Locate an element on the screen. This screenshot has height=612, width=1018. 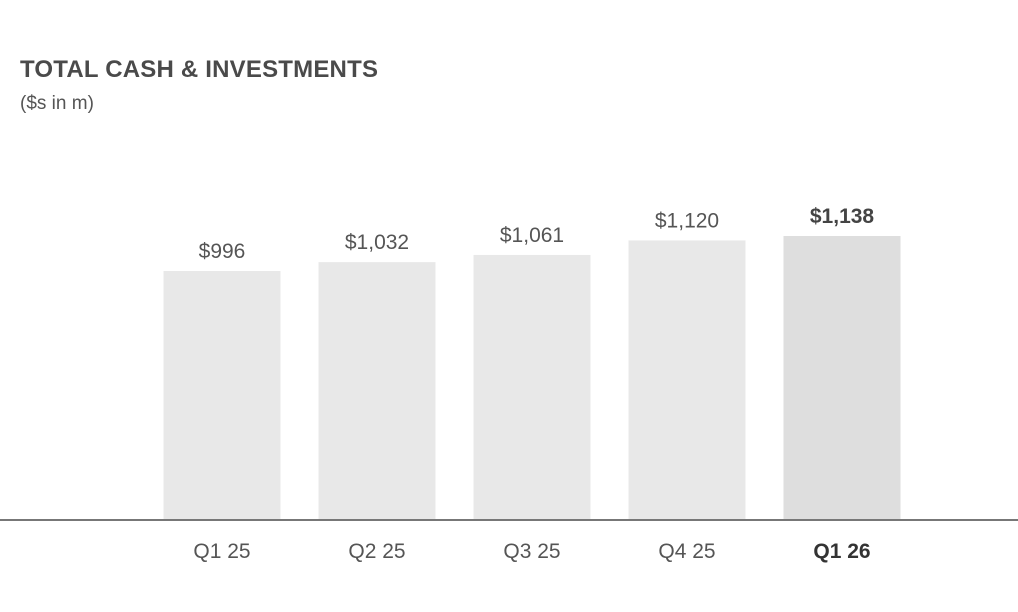
category-label: Q1 26 is located at coordinates (841, 551).